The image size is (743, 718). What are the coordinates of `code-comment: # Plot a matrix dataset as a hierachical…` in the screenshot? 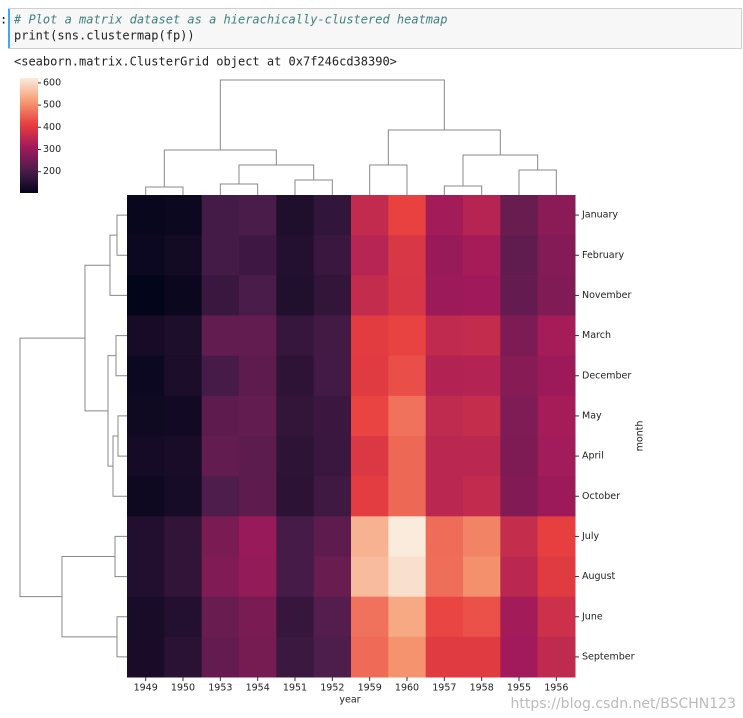 It's located at (230, 20).